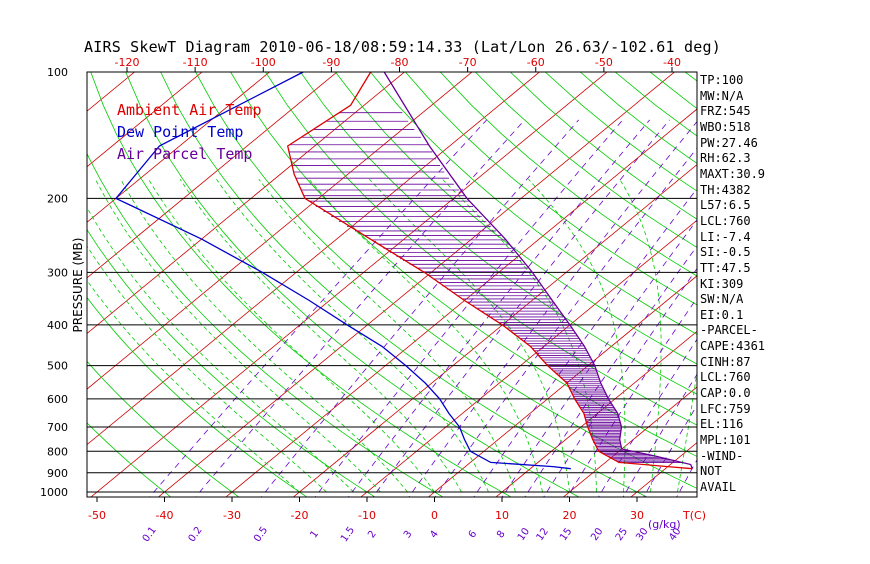 The width and height of the screenshot is (870, 564). Describe the element at coordinates (127, 62) in the screenshot. I see `top-temperature-tick-label: -120` at that location.